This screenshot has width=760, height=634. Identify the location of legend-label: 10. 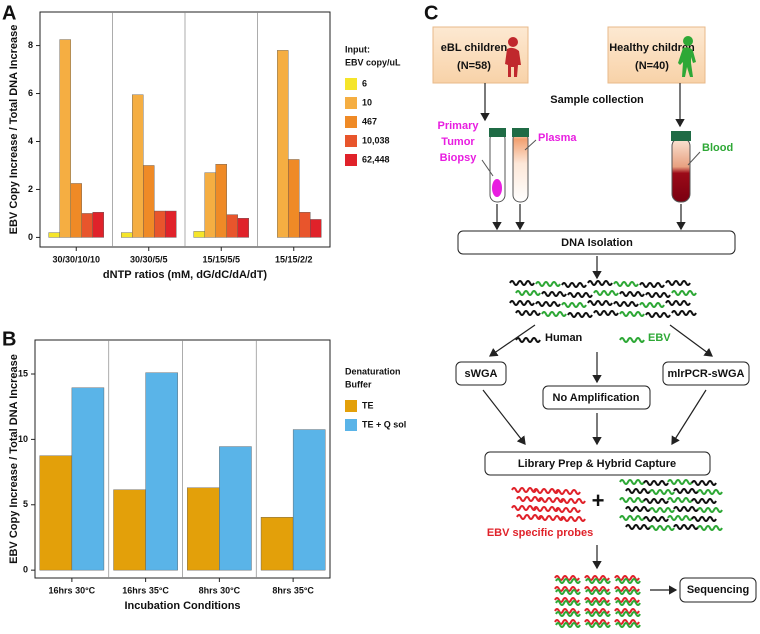
(367, 102).